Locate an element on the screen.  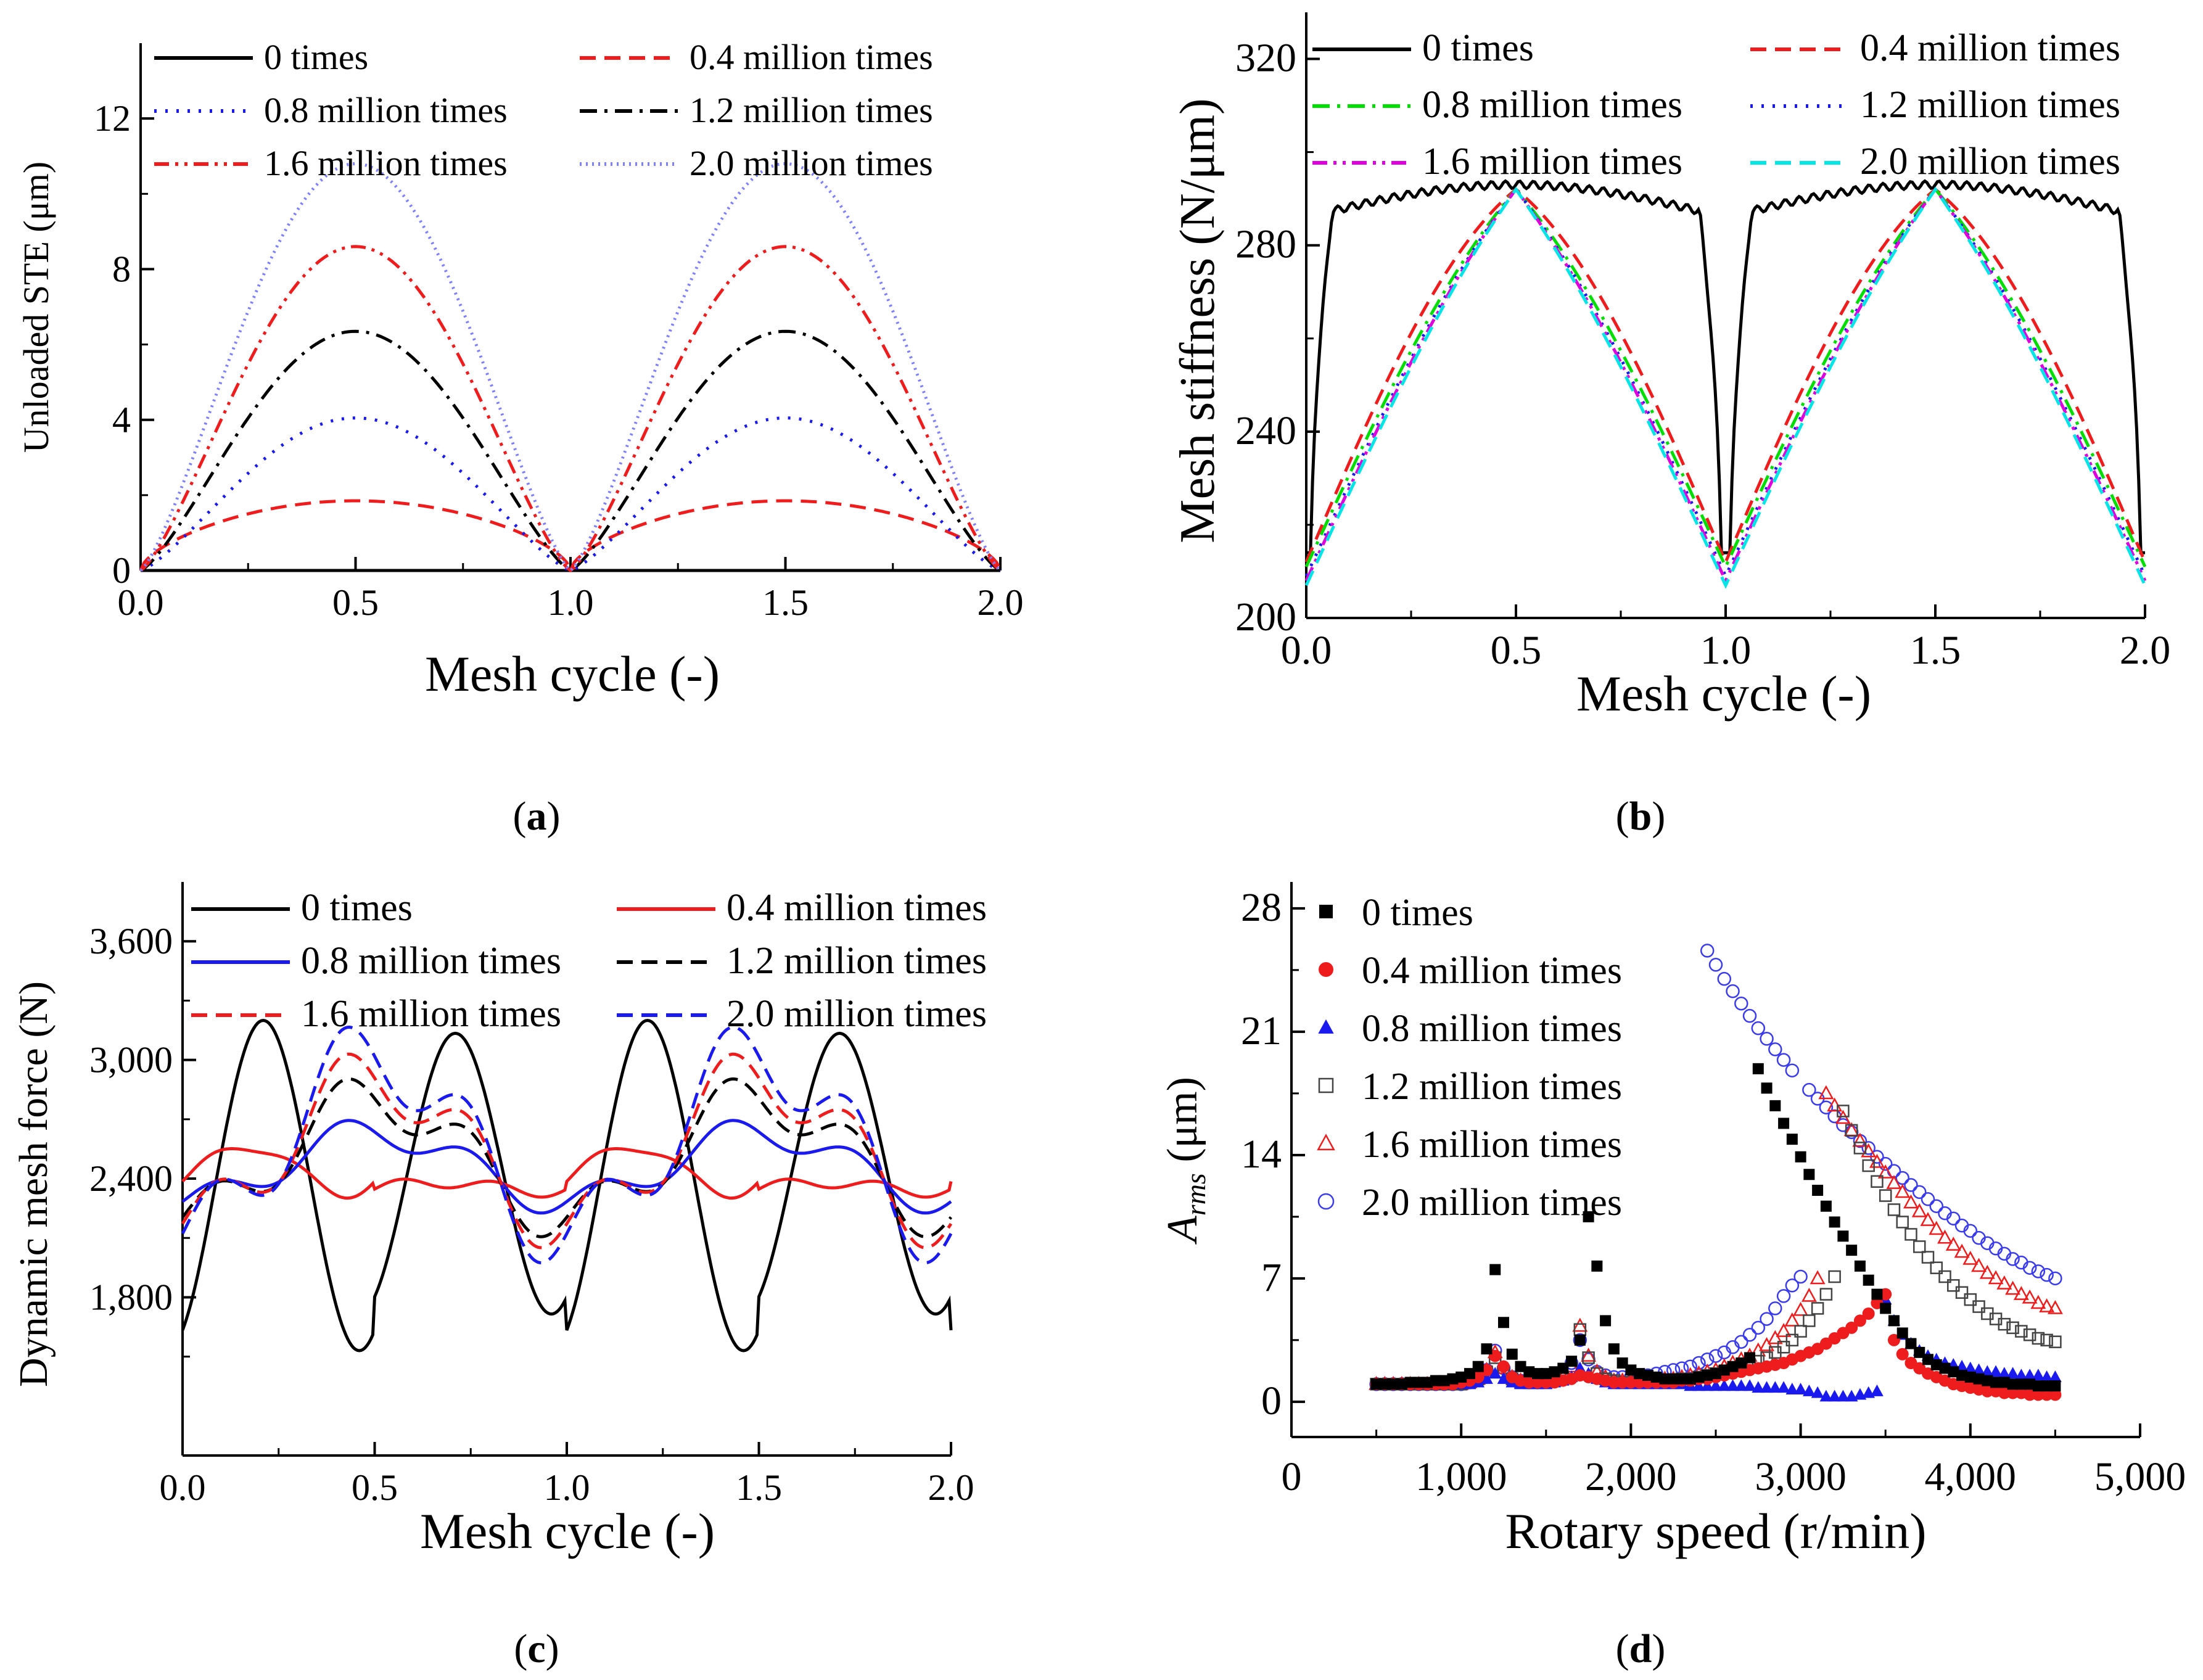
a-legend-1-label: 0.4 million times is located at coordinates (811, 57).